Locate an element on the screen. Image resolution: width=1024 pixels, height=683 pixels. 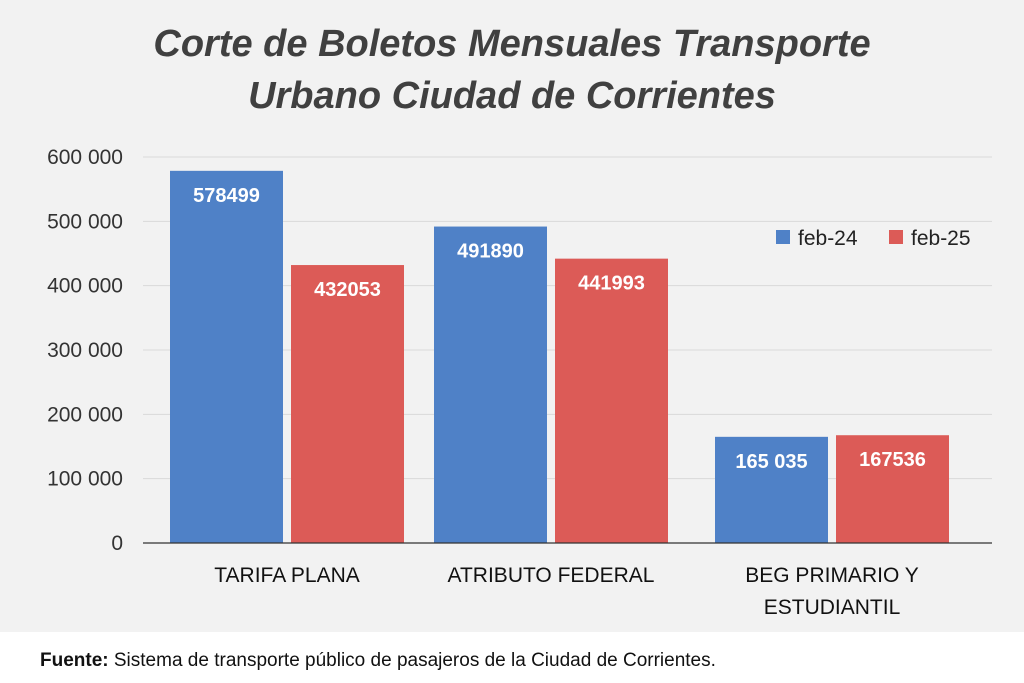
y-tick-label: 400 000 is located at coordinates (85, 286).